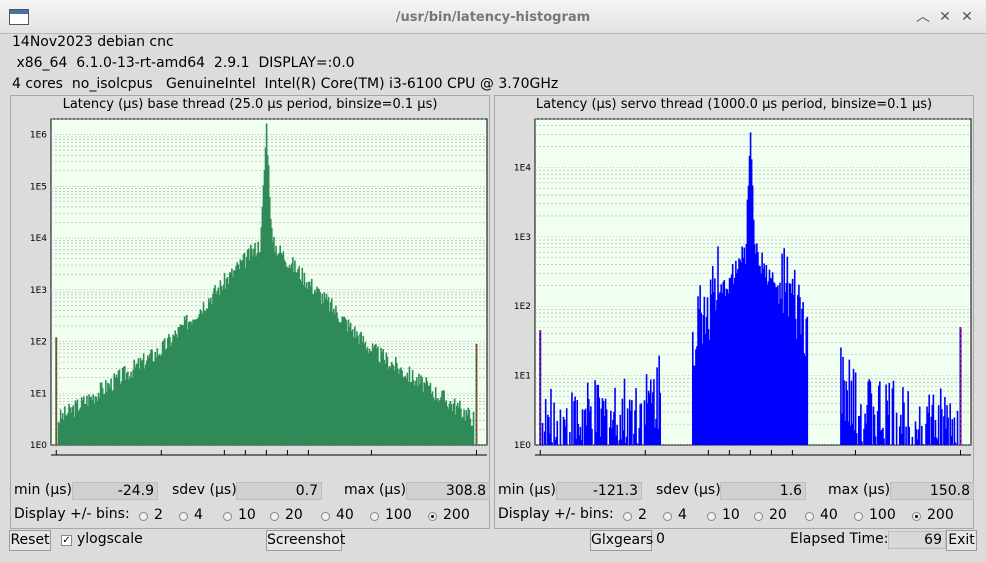 This screenshot has width=986, height=562. Describe the element at coordinates (923, 17) in the screenshot. I see `minimize-icon: ︿` at that location.